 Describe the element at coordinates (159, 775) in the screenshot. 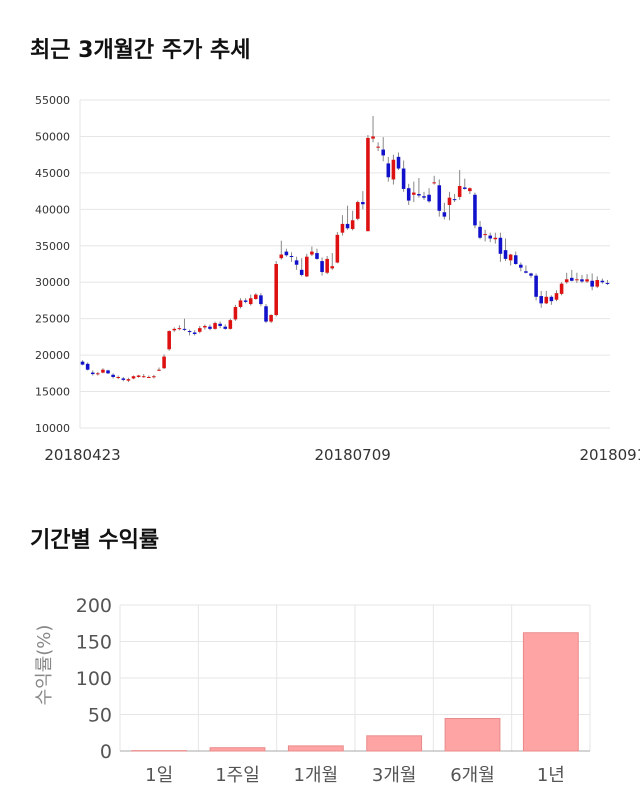

I see `return-x-tick-label: 1일` at that location.